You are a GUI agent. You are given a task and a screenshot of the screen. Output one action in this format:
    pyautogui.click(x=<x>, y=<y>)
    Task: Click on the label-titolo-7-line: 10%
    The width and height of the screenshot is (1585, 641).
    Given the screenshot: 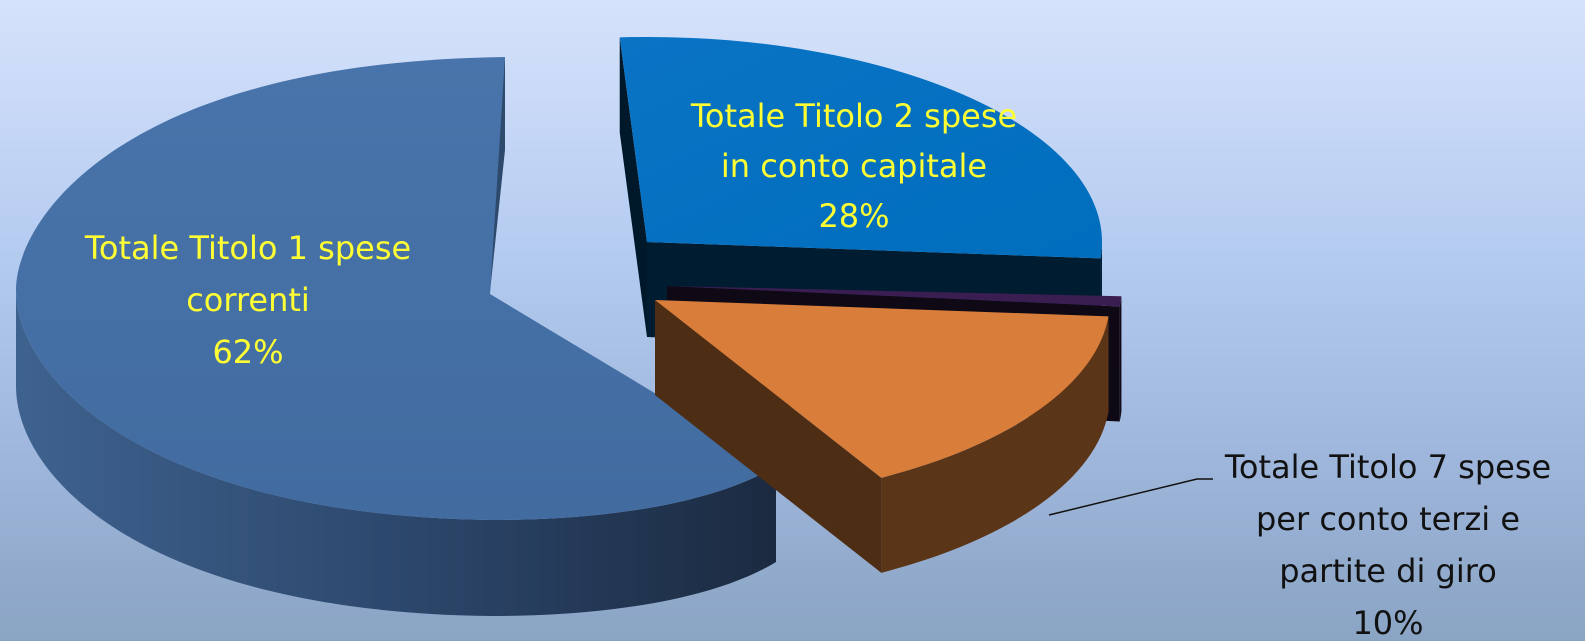 What is the action you would take?
    pyautogui.click(x=1387, y=622)
    